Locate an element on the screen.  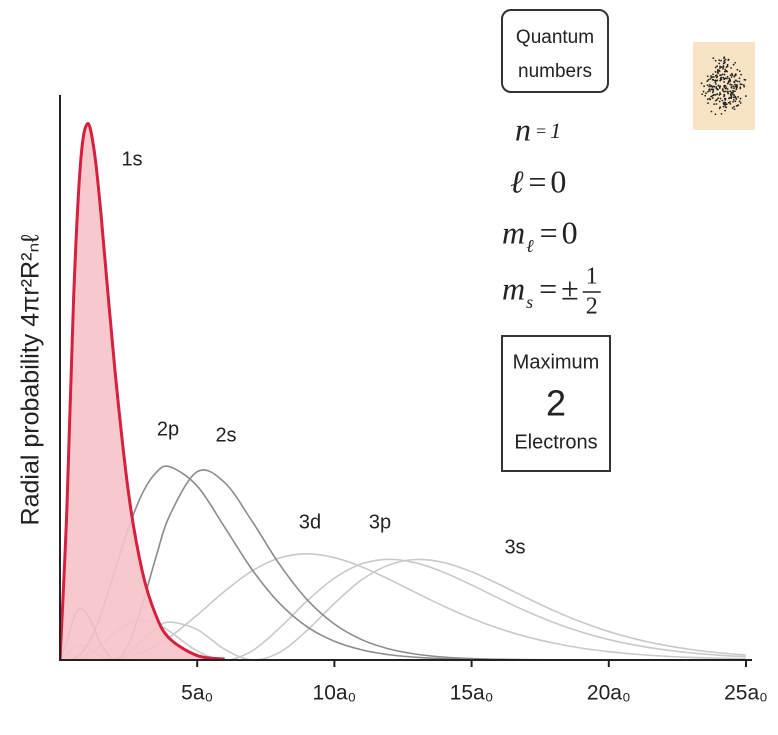
qn-numerator: 1 is located at coordinates (592, 277).